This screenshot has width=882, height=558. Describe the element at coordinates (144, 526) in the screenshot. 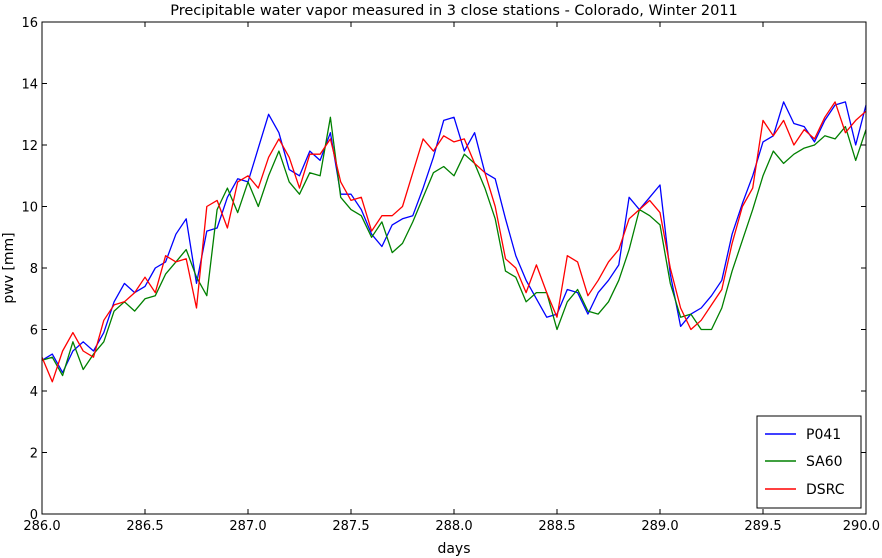

I see `x-tick-label: 286.5` at that location.